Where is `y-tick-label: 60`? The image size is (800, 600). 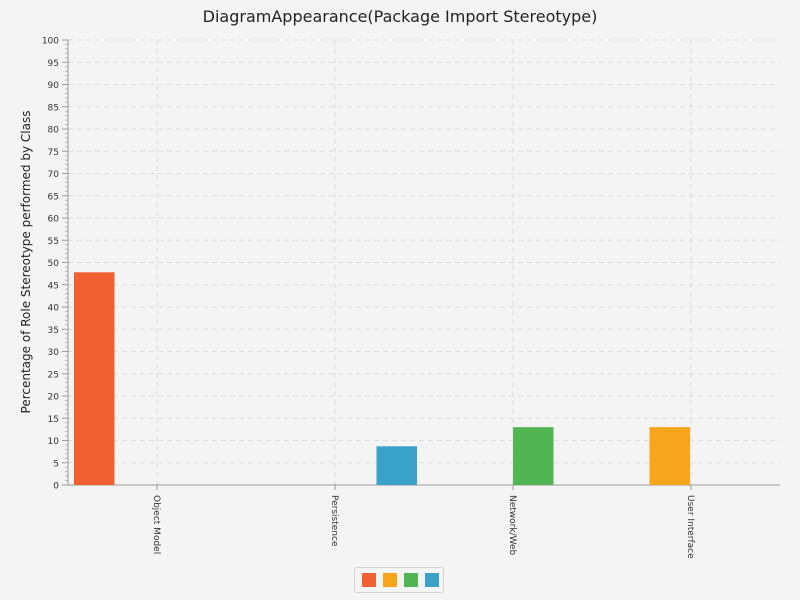
y-tick-label: 60 is located at coordinates (54, 220).